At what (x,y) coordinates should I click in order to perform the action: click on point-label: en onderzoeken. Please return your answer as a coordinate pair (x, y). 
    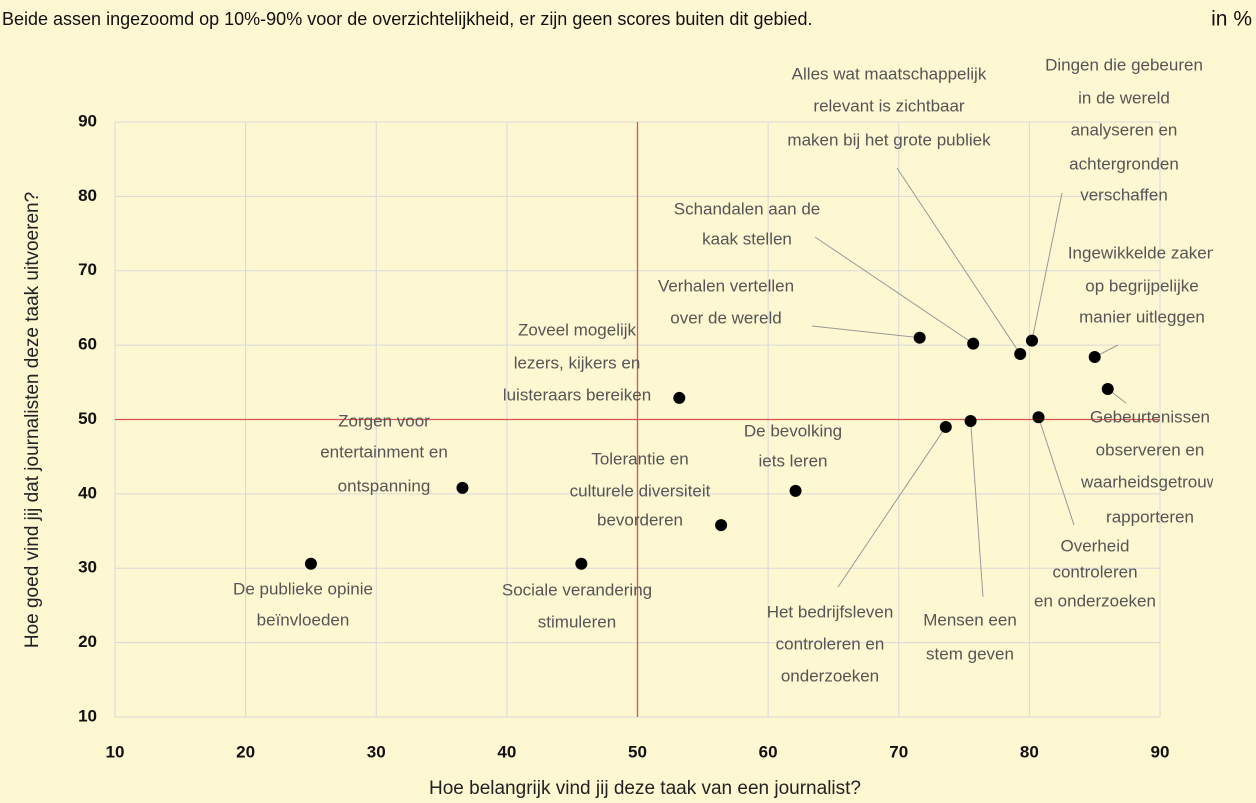
    Looking at the image, I should click on (1095, 600).